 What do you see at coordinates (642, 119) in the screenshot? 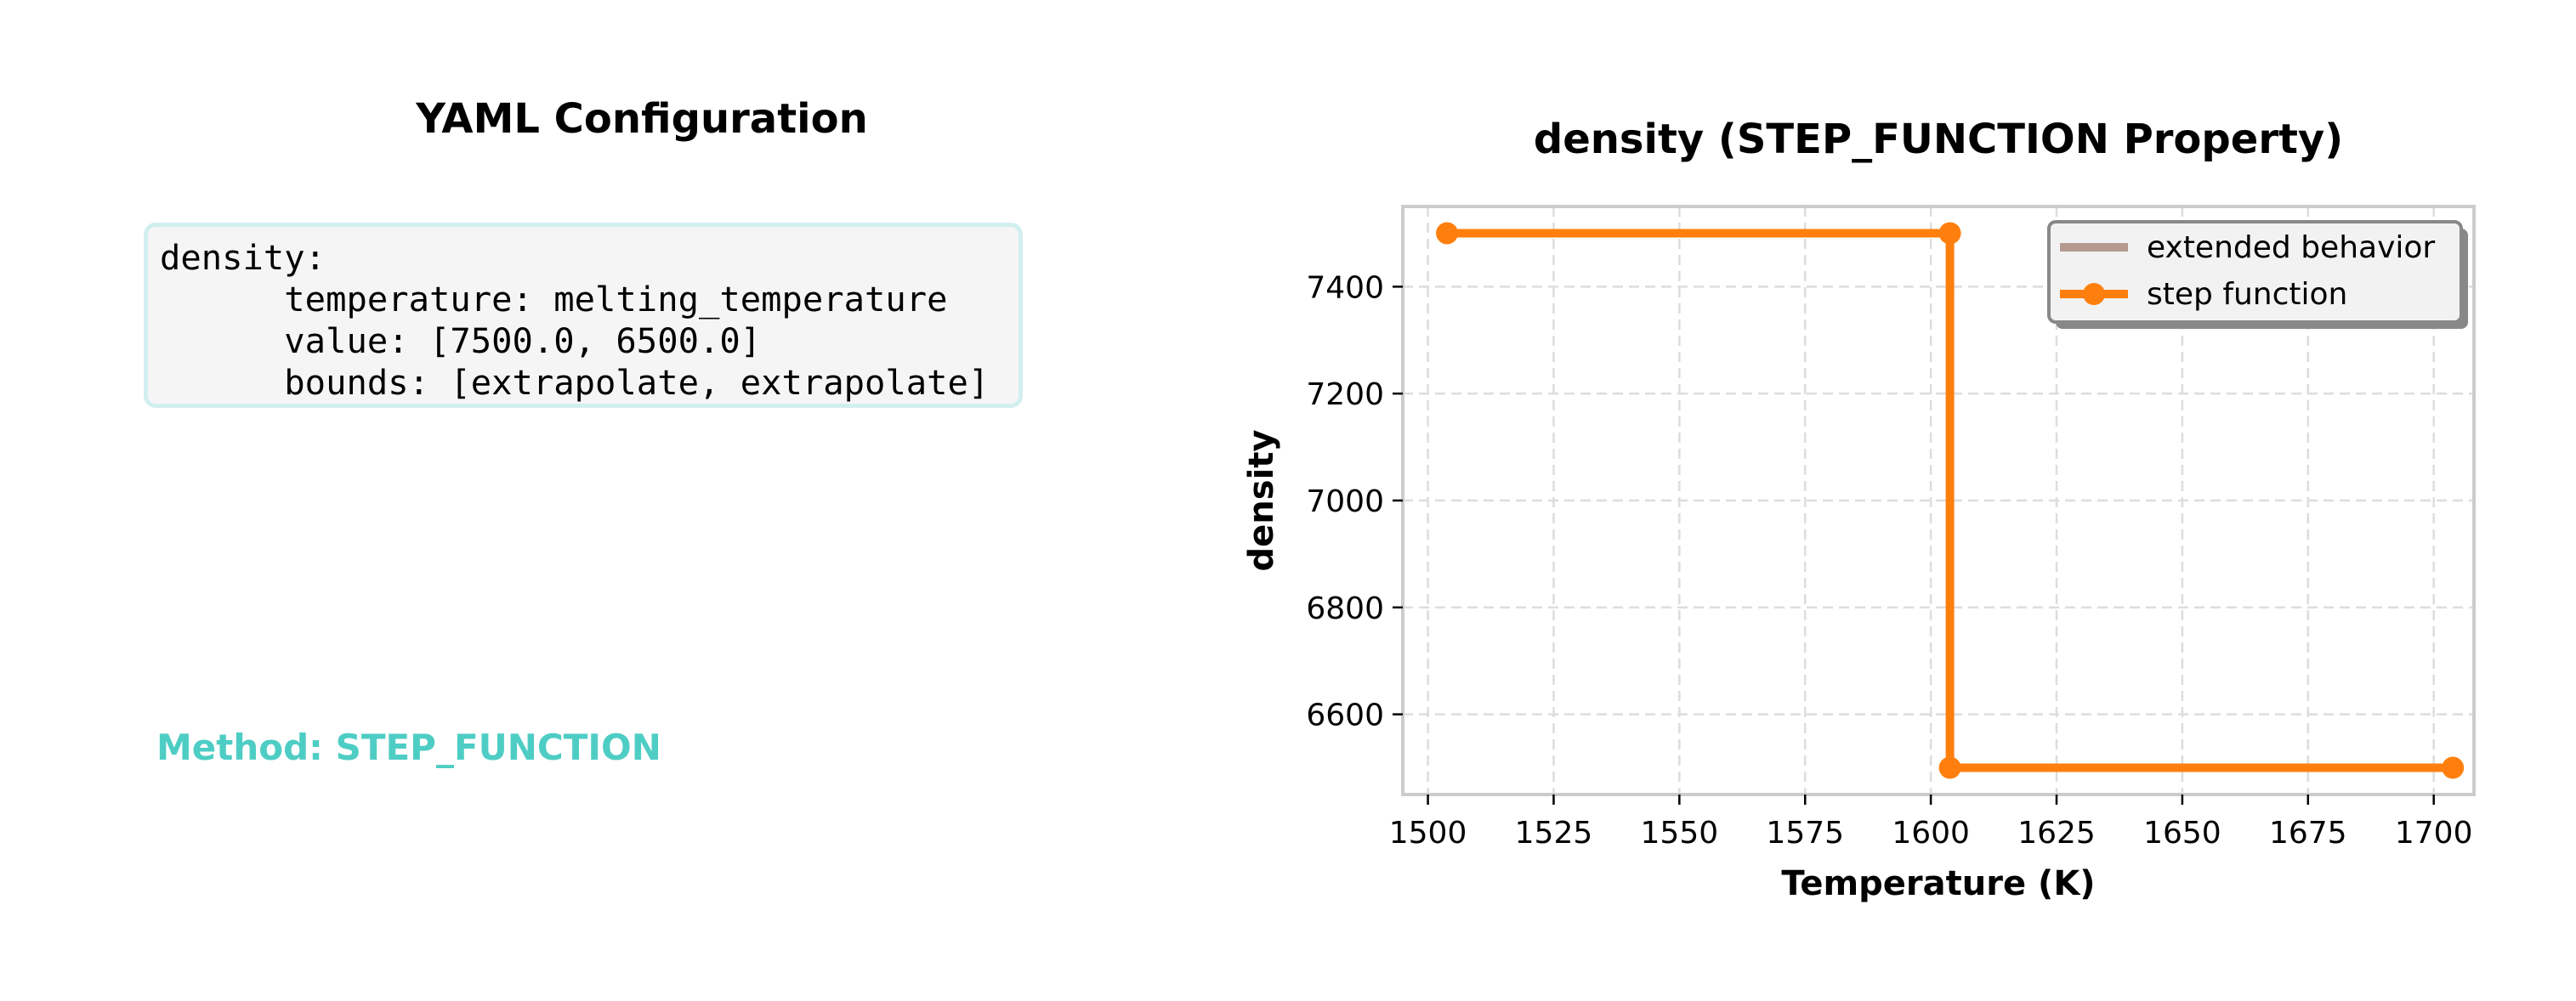
I see `yaml-panel-title: YAML Configuration` at bounding box center [642, 119].